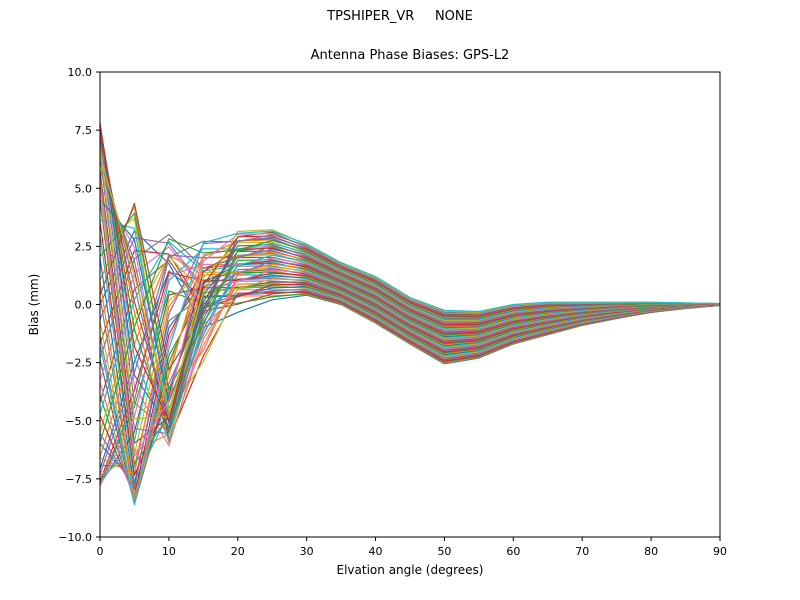  Describe the element at coordinates (513, 551) in the screenshot. I see `x-tick-label: 60` at that location.